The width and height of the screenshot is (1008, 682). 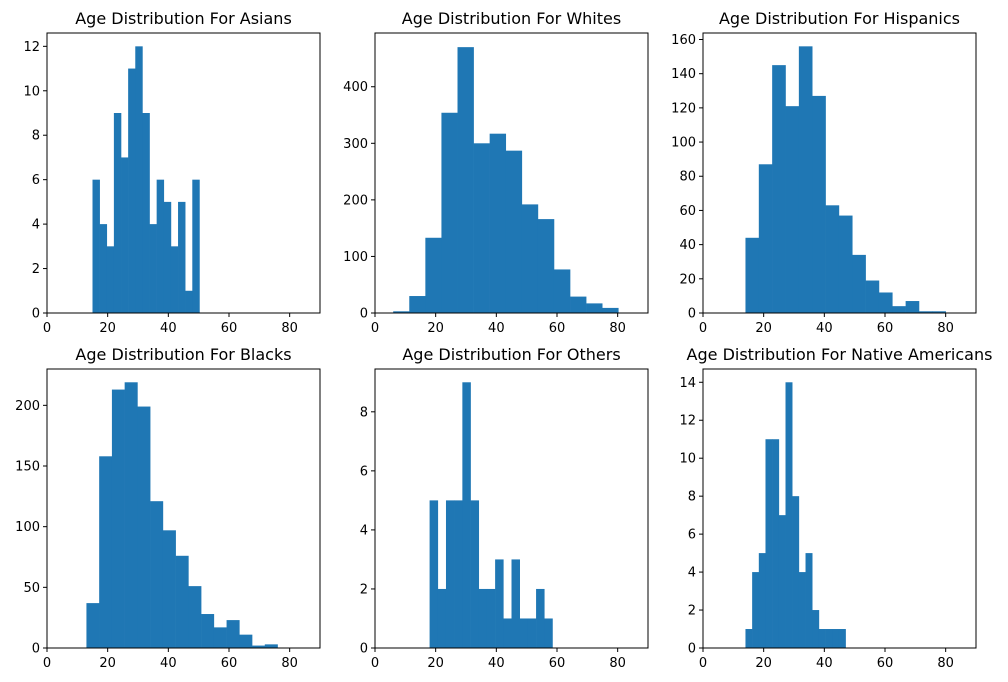 What do you see at coordinates (31, 47) in the screenshot?
I see `y-tick-label: 12` at bounding box center [31, 47].